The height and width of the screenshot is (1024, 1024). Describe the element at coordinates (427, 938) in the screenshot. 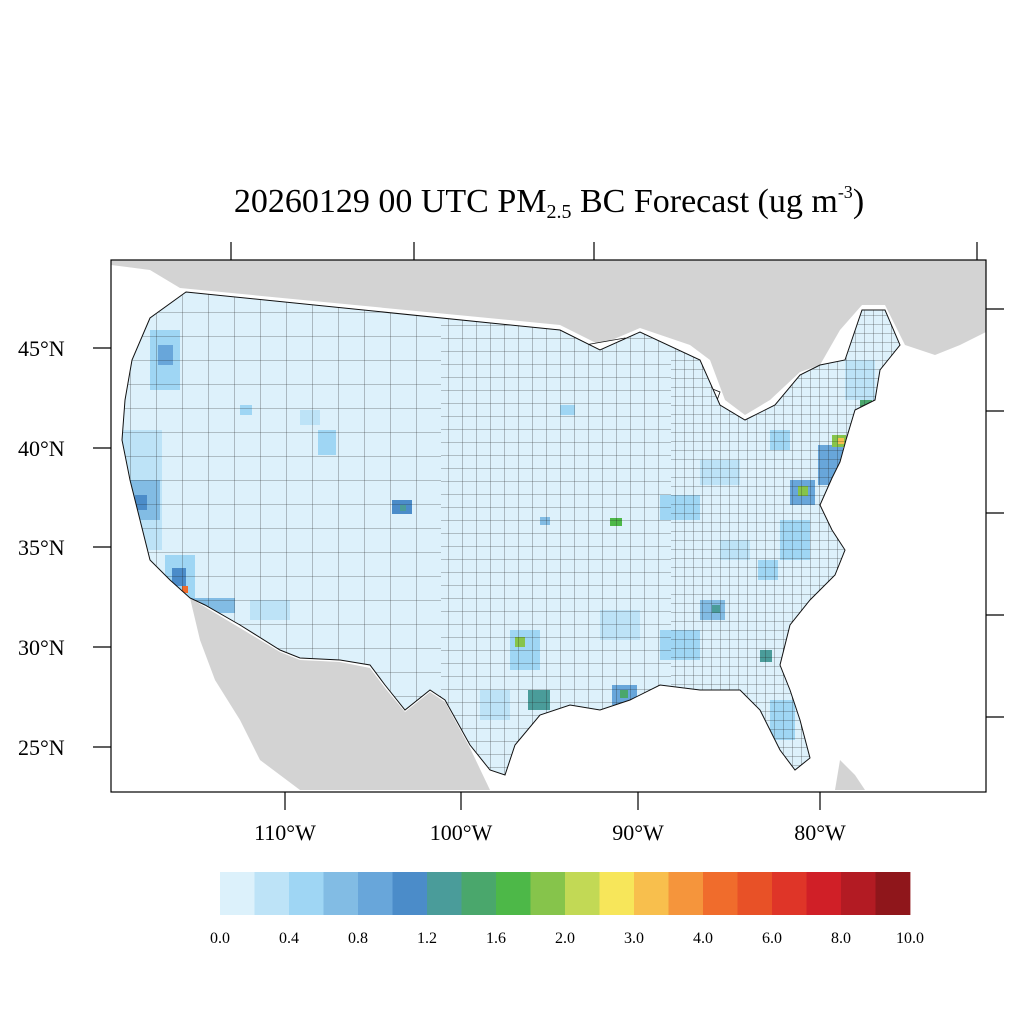

I see `colorbar-tick-label: 1.2` at that location.